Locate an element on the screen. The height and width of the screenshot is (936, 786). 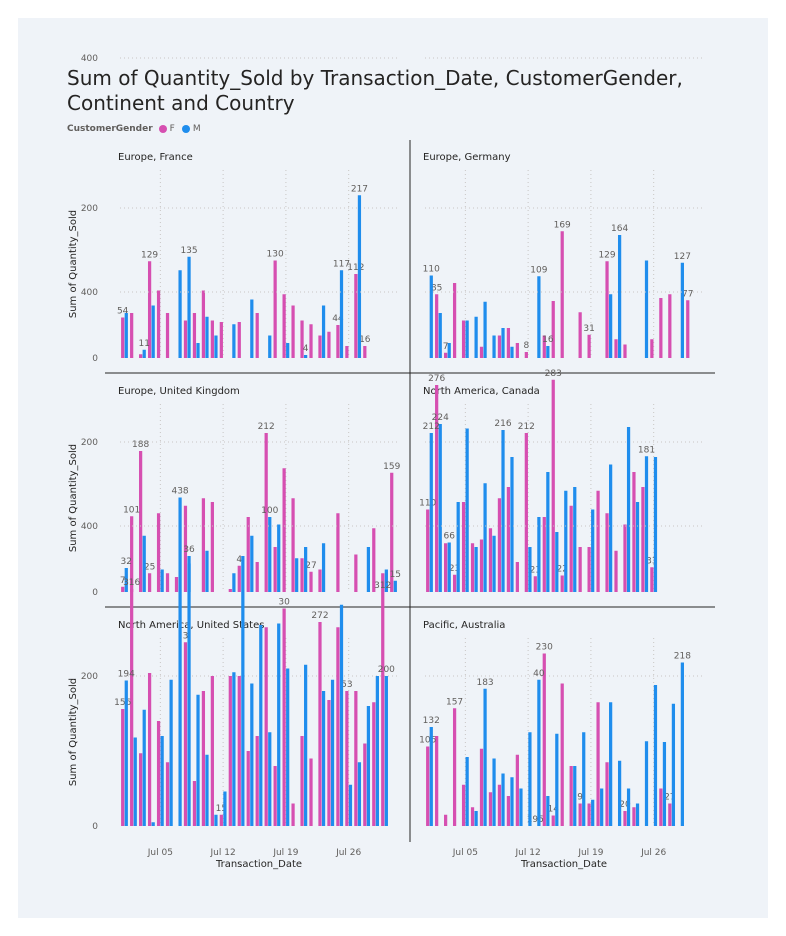
legend: CustomerGender F M is located at coordinates (135, 129).